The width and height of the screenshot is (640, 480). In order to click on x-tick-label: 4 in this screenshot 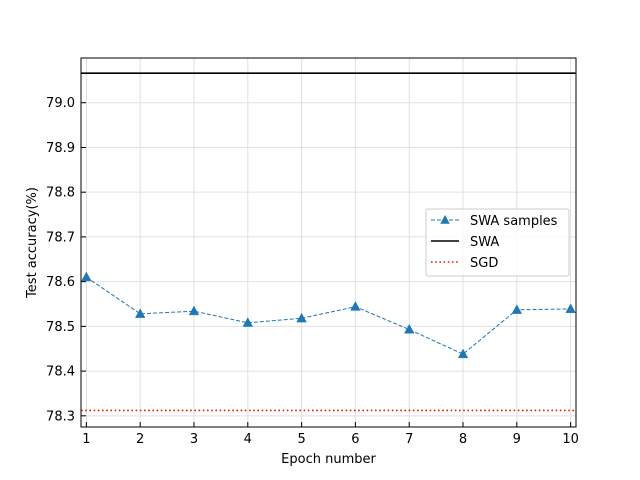, I will do `click(248, 439)`.